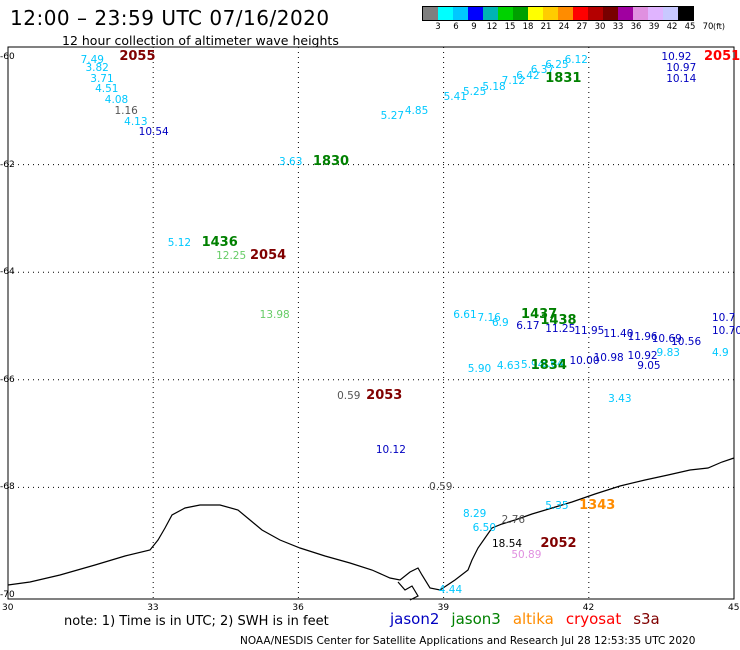  Describe the element at coordinates (7, 379) in the screenshot. I see `latitude-tick-label: -66` at that location.